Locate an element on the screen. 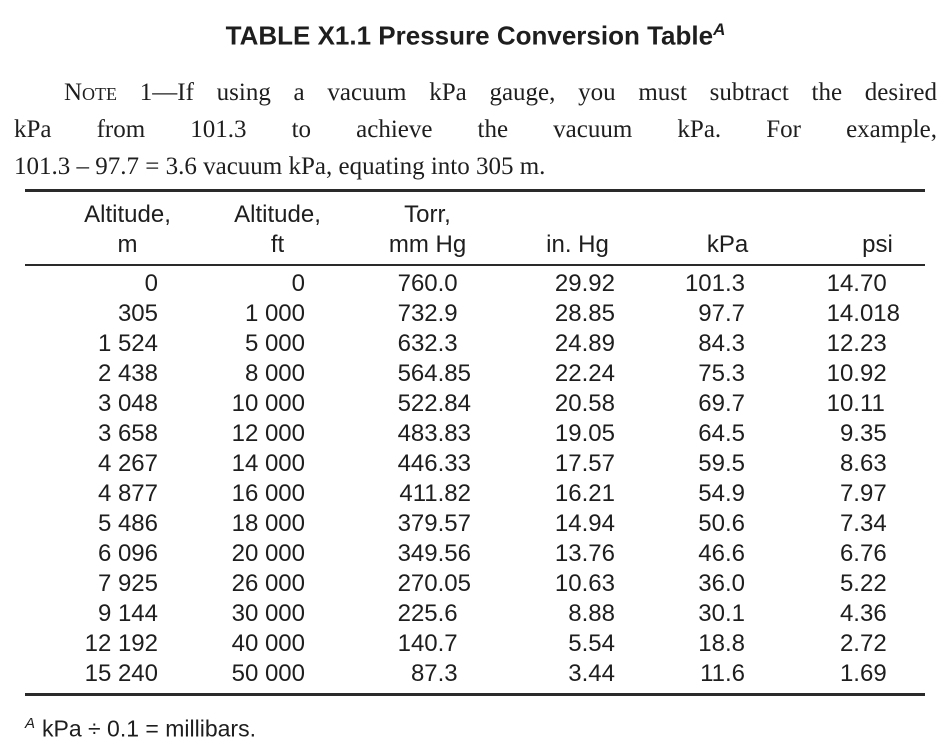 The image size is (951, 750). table-cell-kpa: 54.9 is located at coordinates (721, 493).